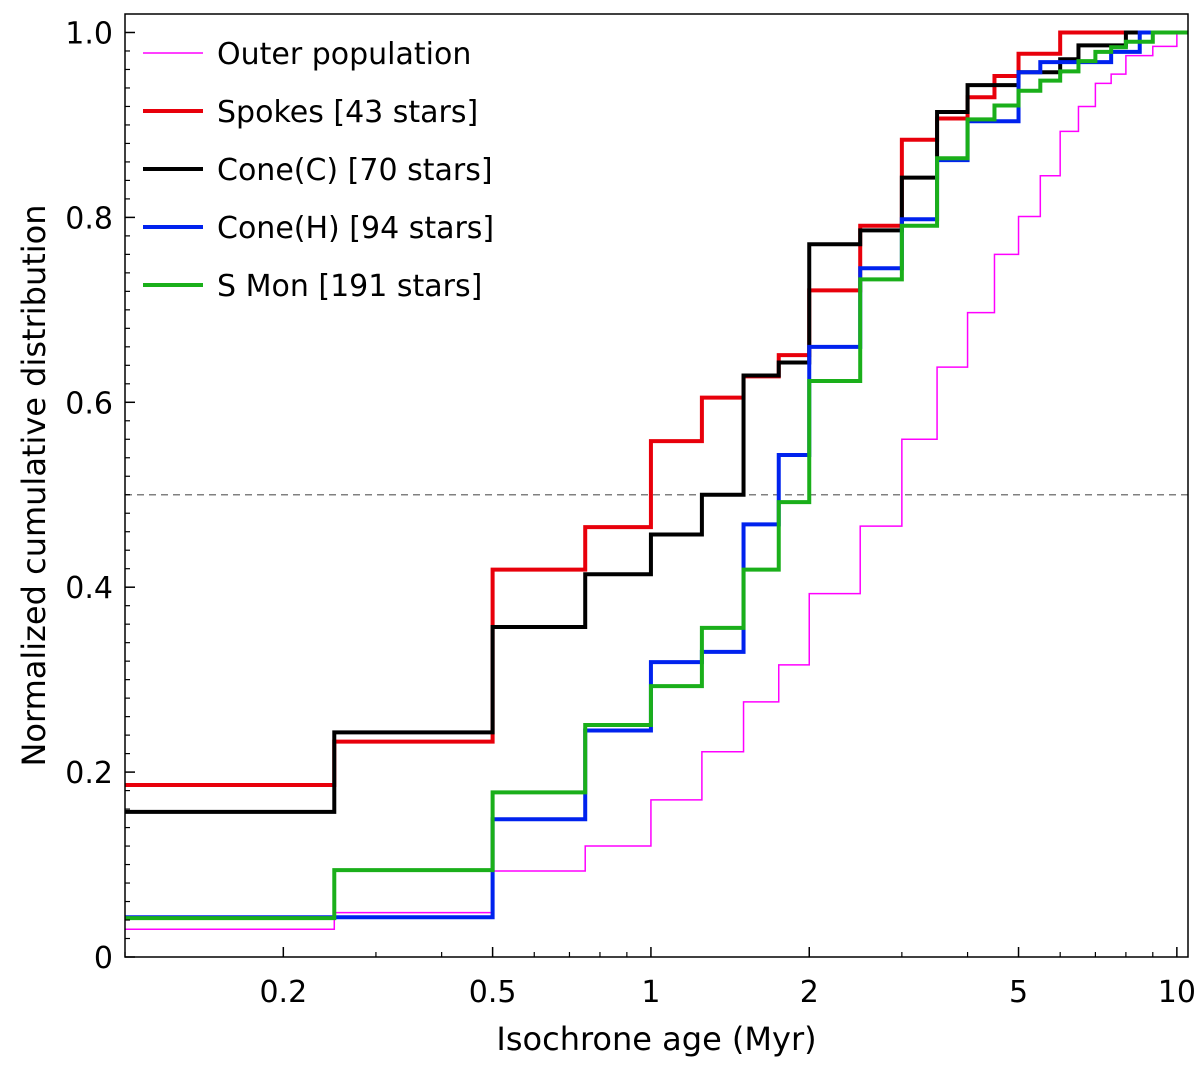 Image resolution: width=1200 pixels, height=1071 pixels. I want to click on x-tick-label: 0.5, so click(493, 992).